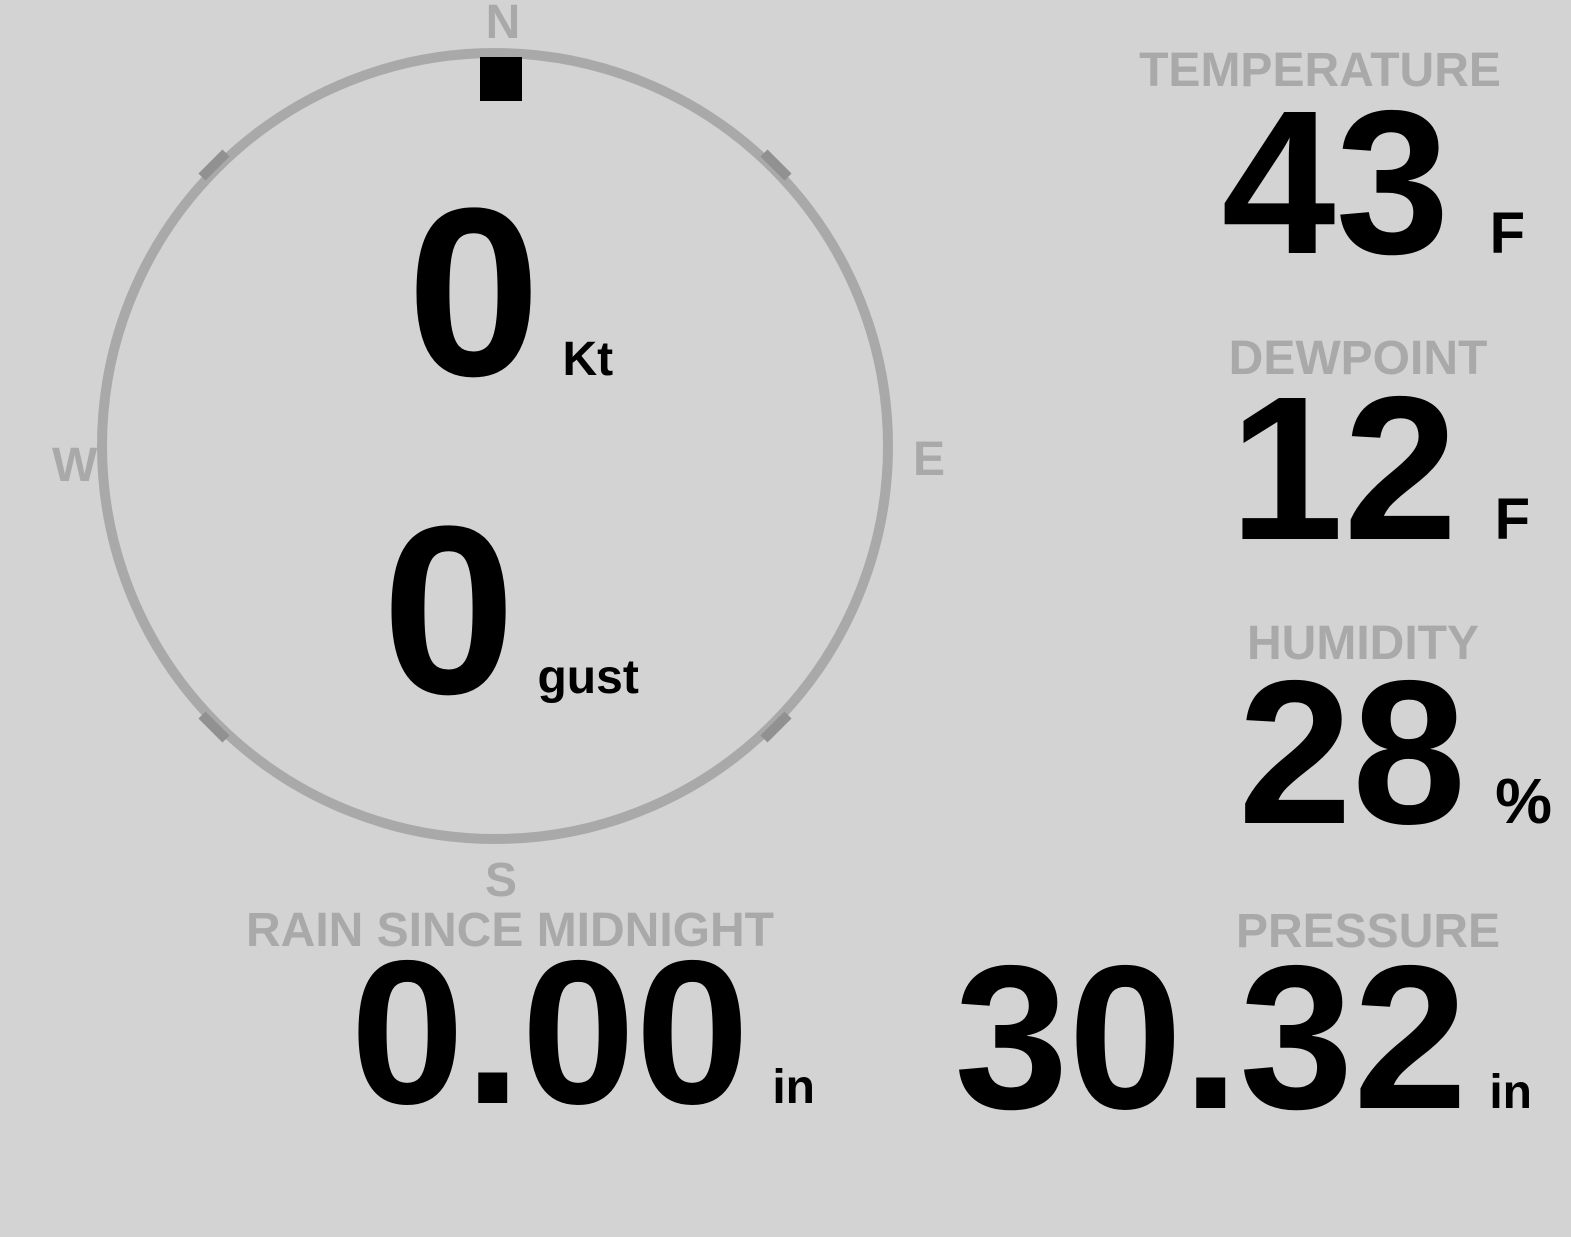 The height and width of the screenshot is (1237, 1571). Describe the element at coordinates (474, 292) in the screenshot. I see `wind-speed-value: 0` at that location.